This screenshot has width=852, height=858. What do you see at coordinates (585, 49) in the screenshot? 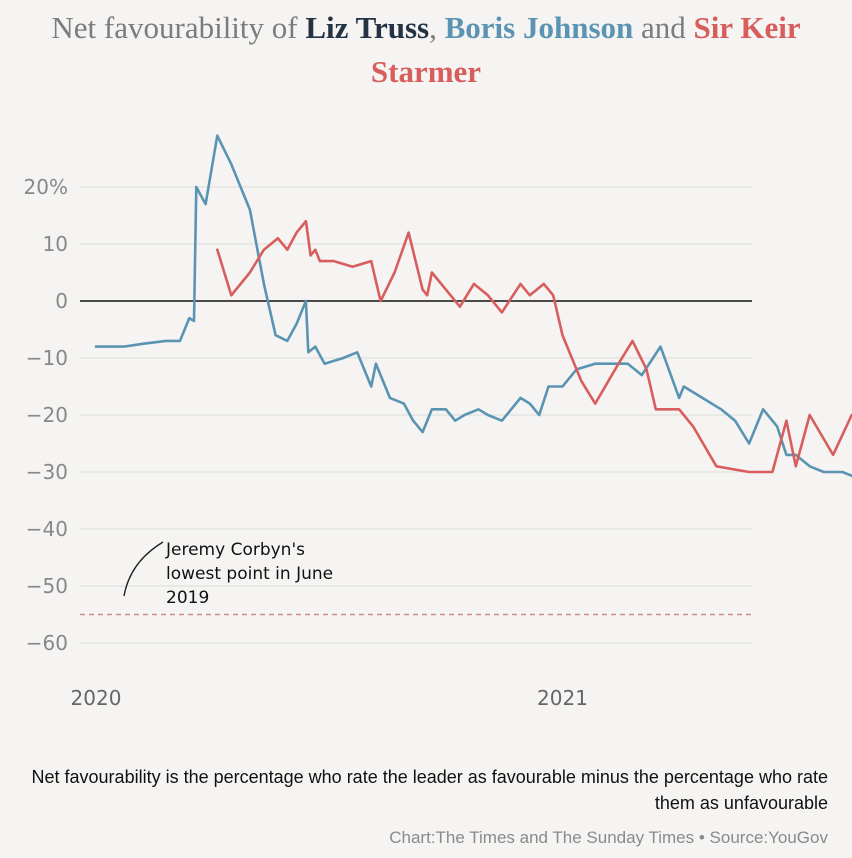
I see `title-starmer: Sir Keir Starmer` at bounding box center [585, 49].